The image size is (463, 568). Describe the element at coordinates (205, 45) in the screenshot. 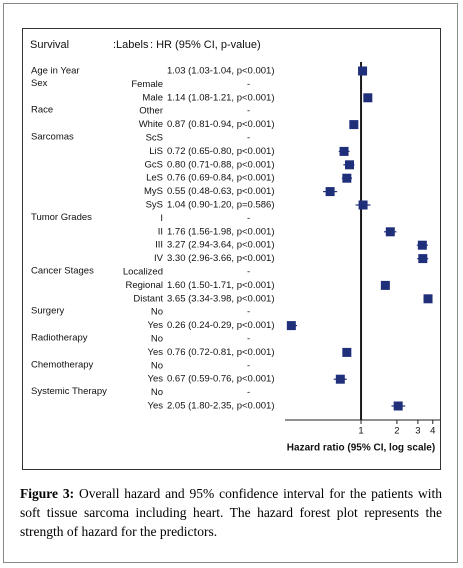

I see `header-hr: : HR (95% CI, p-value)` at that location.